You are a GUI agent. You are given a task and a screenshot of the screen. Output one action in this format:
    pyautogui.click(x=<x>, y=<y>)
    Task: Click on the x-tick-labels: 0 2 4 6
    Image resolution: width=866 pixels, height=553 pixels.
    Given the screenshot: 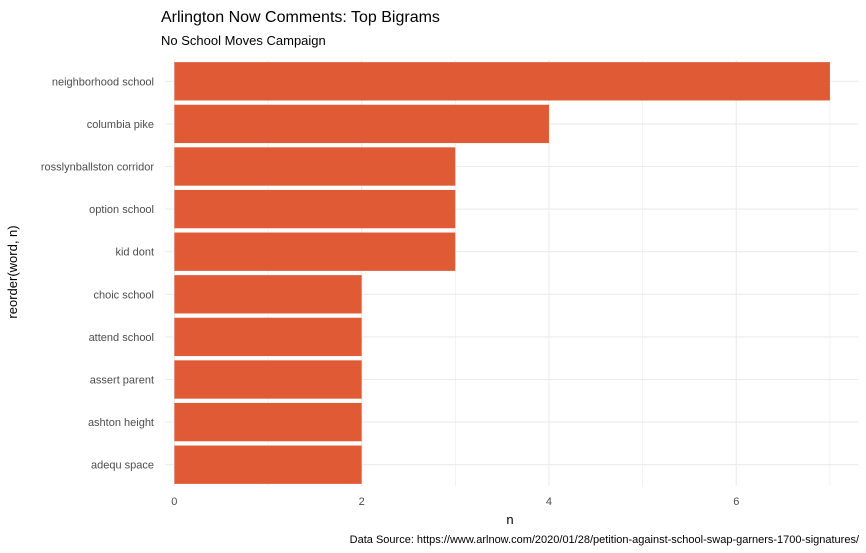 What is the action you would take?
    pyautogui.click(x=455, y=502)
    